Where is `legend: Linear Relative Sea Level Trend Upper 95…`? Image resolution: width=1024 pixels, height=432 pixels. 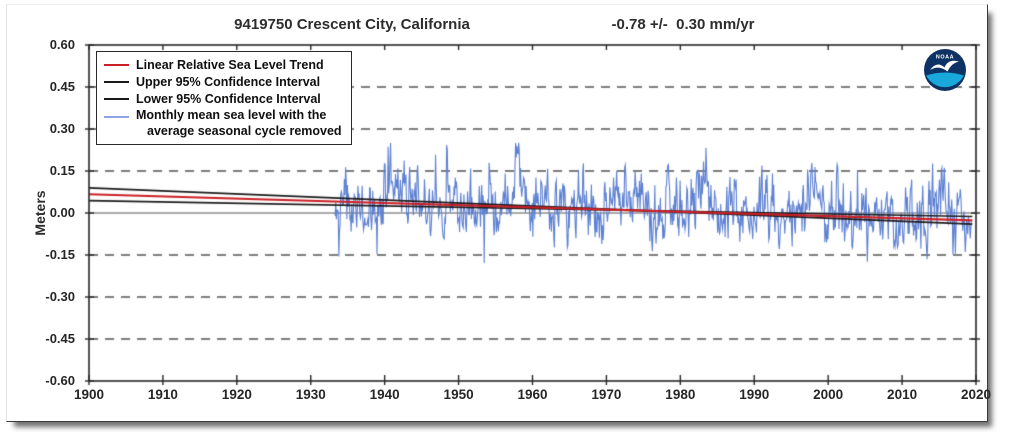 legend: Linear Relative Sea Level Trend Upper 95… is located at coordinates (224, 98).